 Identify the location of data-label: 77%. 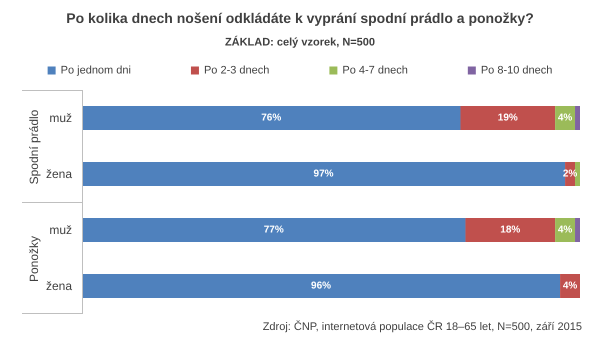
(274, 230).